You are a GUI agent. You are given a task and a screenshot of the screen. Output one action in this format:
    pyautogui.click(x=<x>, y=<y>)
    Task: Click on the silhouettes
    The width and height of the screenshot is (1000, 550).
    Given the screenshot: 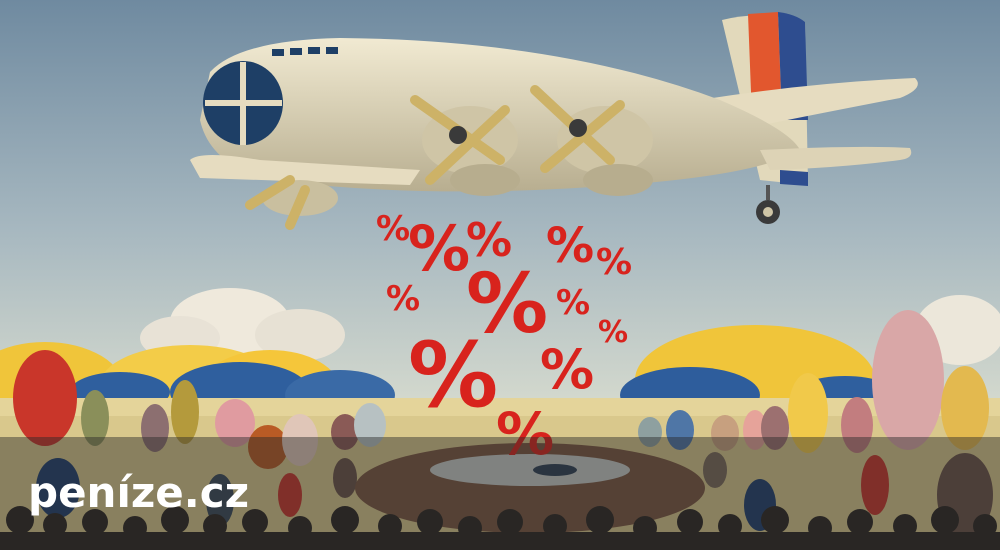 What is the action you would take?
    pyautogui.click(x=500, y=528)
    